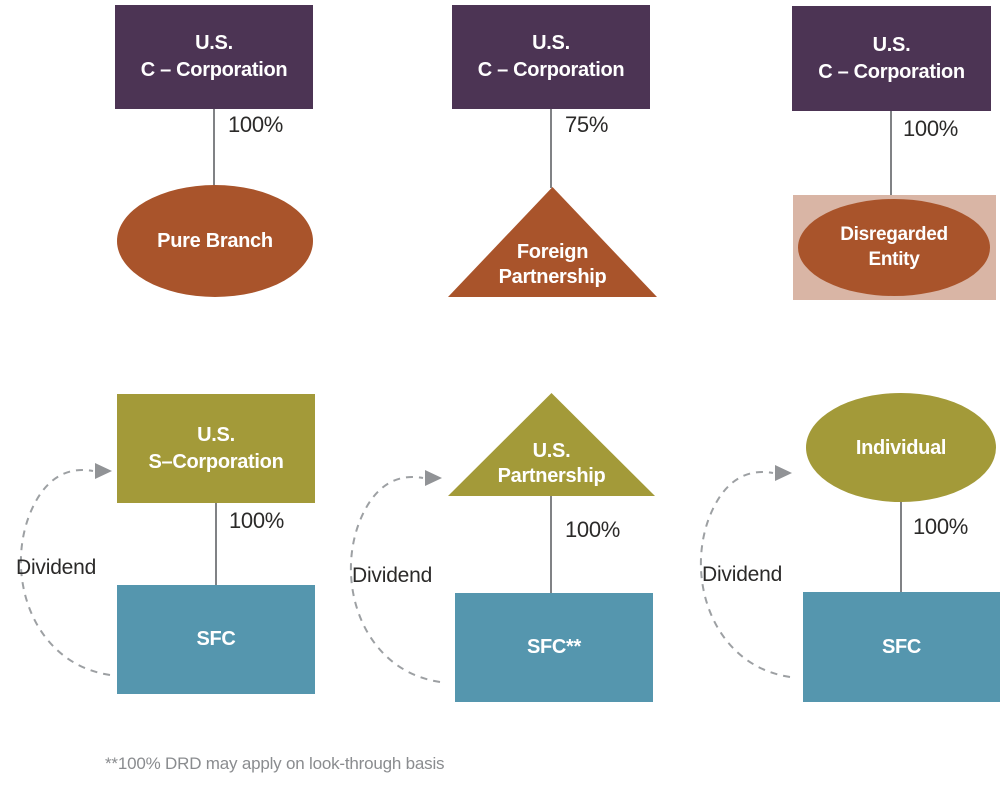 The width and height of the screenshot is (1000, 785). Describe the element at coordinates (256, 124) in the screenshot. I see `ownership-percent-1: 100%` at that location.